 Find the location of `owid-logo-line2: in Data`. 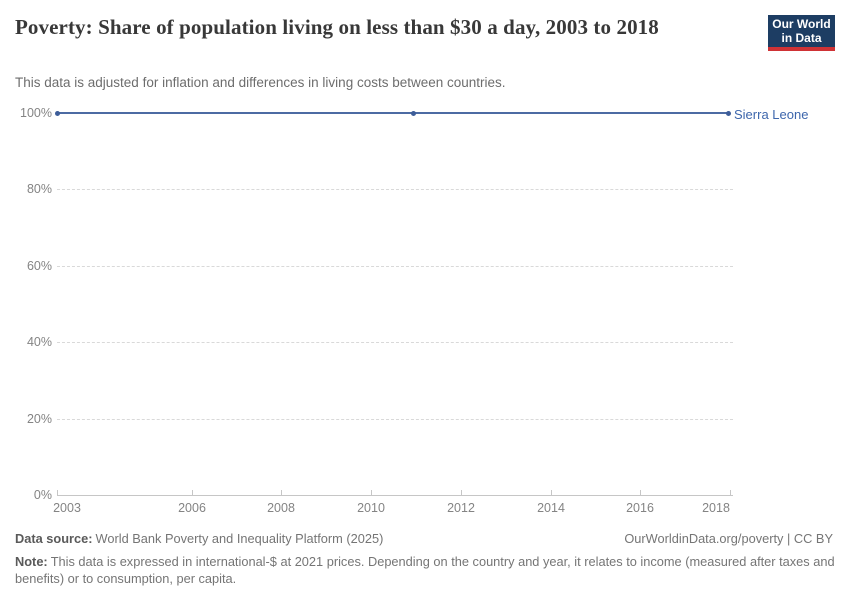

owid-logo-line2: in Data is located at coordinates (801, 38).